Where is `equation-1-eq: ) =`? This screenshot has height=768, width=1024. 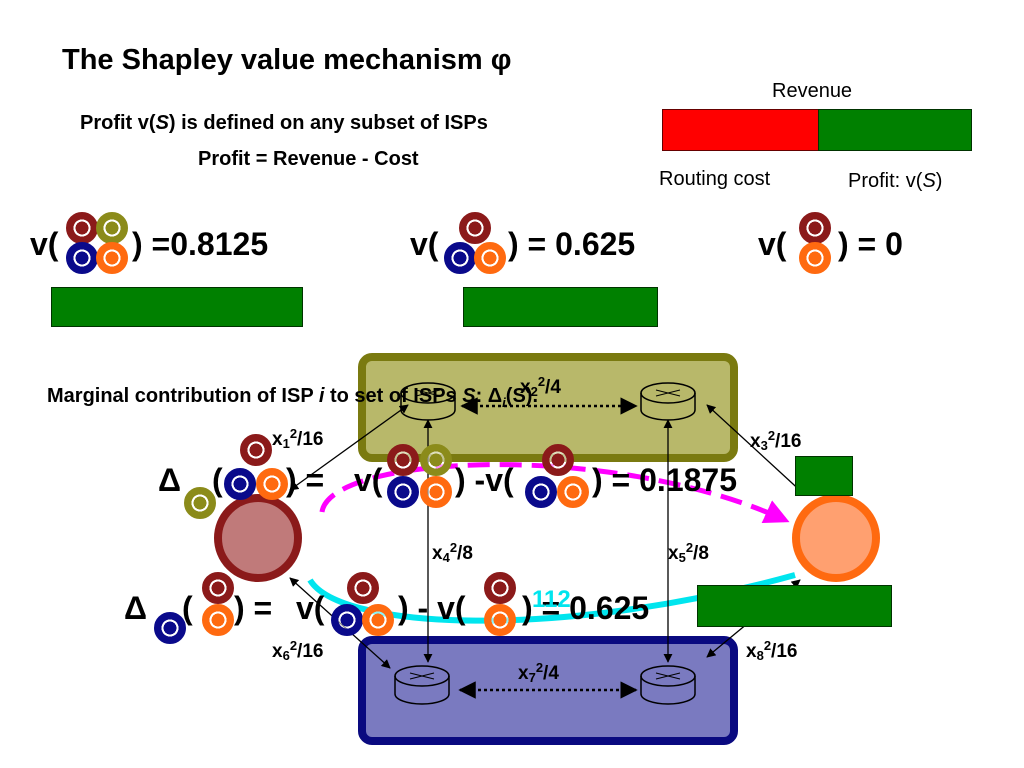
equation-1-eq: ) = is located at coordinates (305, 480).